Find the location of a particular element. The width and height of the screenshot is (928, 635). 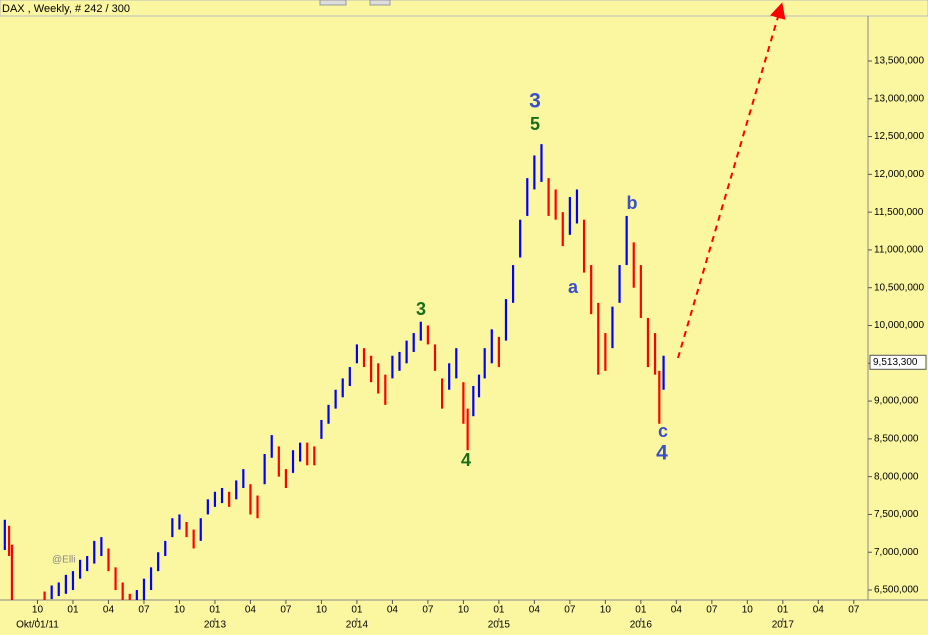

y-tick-label: 10,500,000 is located at coordinates (899, 287).